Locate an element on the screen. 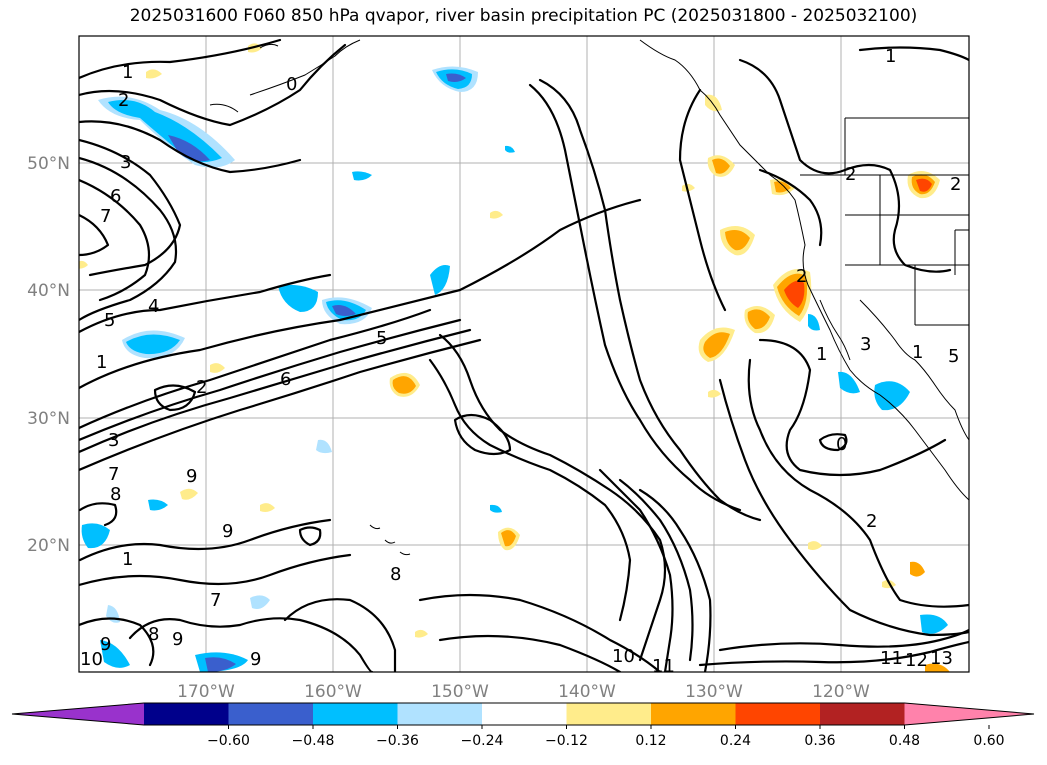 This screenshot has height=765, width=1047. colorbar-tick-label: 0.24 is located at coordinates (735, 741).